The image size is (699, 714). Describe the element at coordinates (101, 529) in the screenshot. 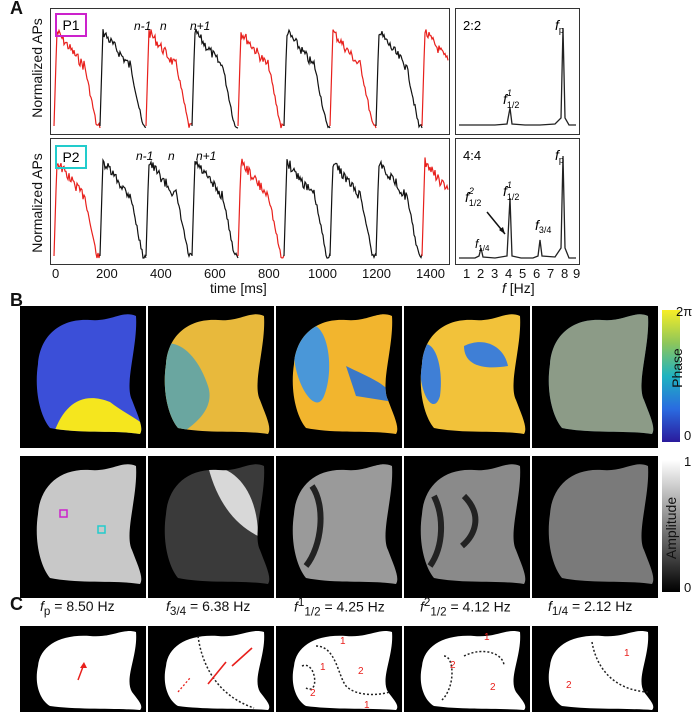

I see `roi-p2` at that location.